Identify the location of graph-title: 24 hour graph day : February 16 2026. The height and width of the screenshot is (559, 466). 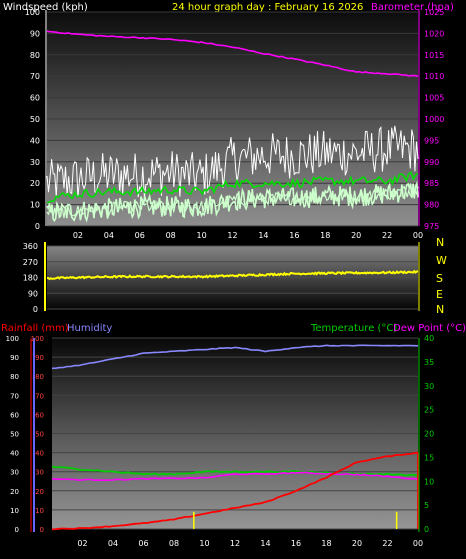
(267, 7).